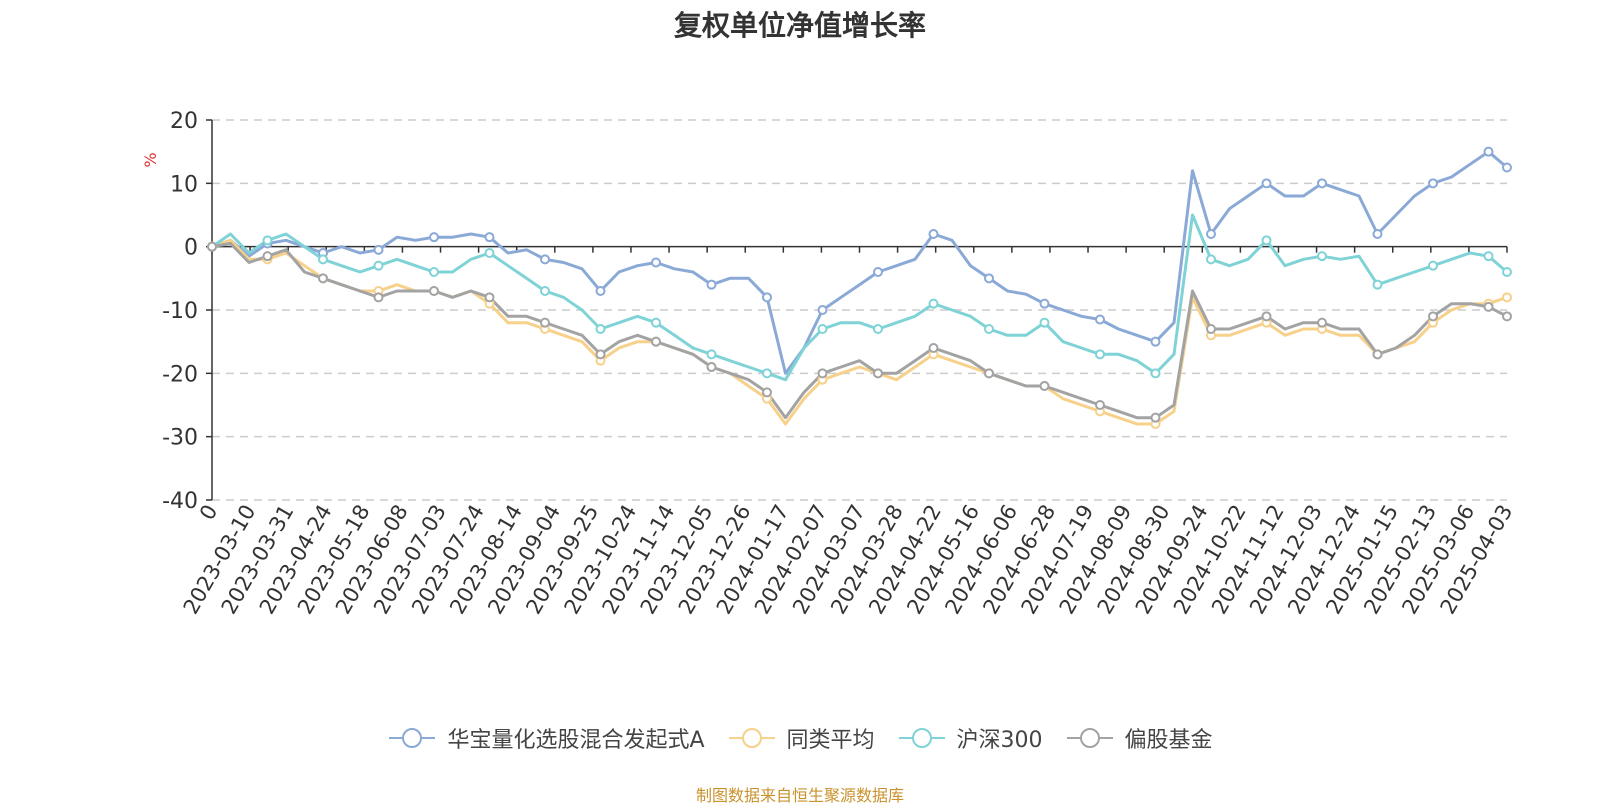 This screenshot has width=1600, height=806. Describe the element at coordinates (799, 25) in the screenshot. I see `chart-title: 复权单位净值增长率` at that location.